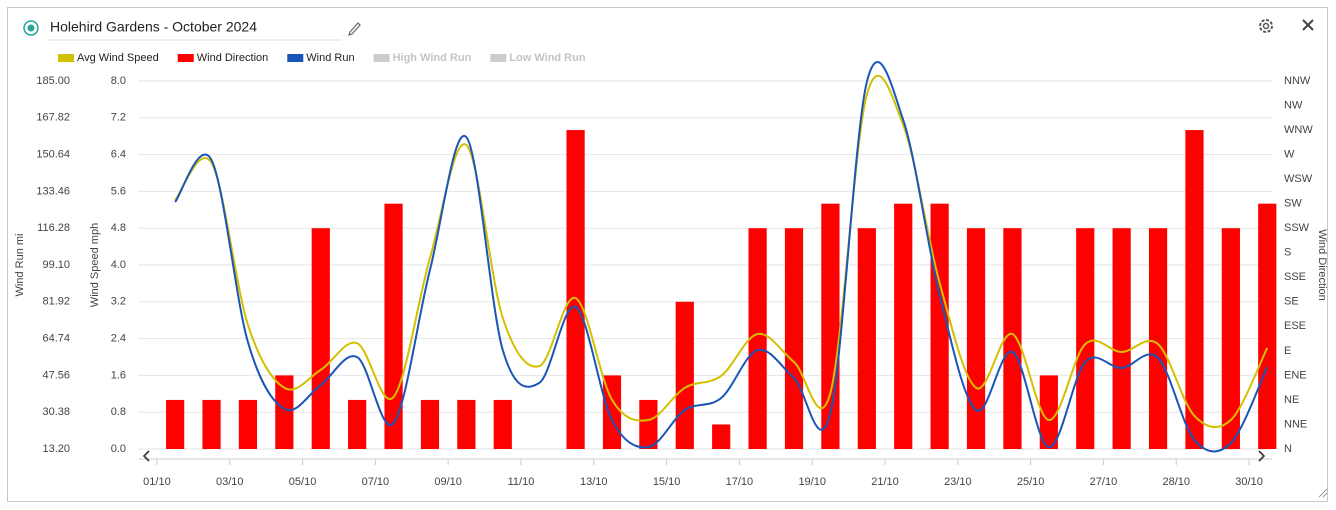 This screenshot has height=510, width=1336. I want to click on y-tick-label: 8.0, so click(118, 81).